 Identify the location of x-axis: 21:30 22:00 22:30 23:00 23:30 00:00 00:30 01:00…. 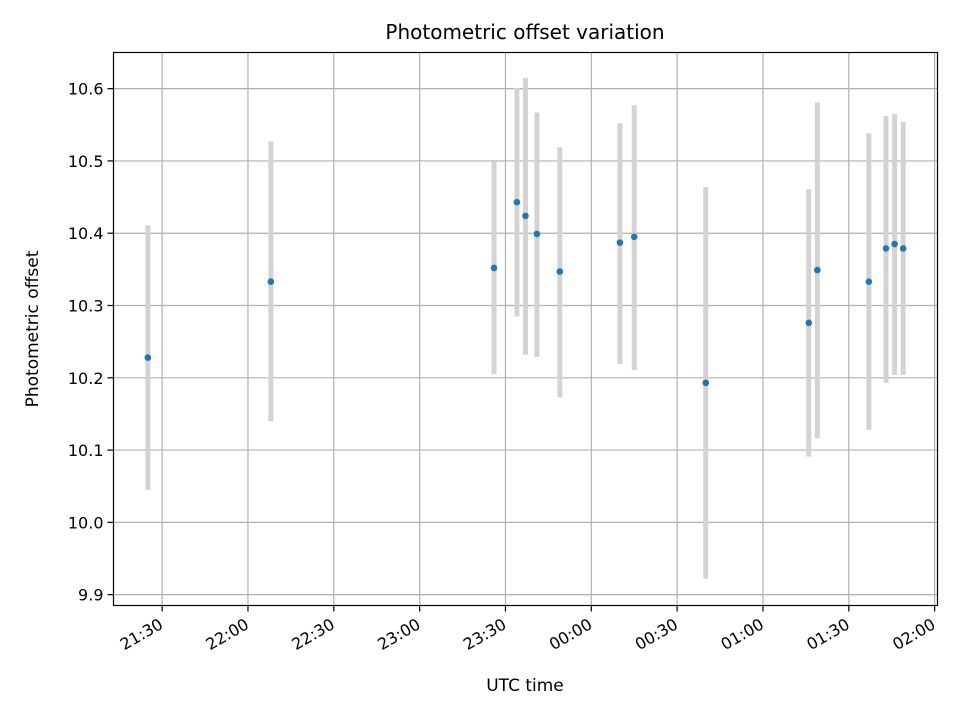
(528, 630).